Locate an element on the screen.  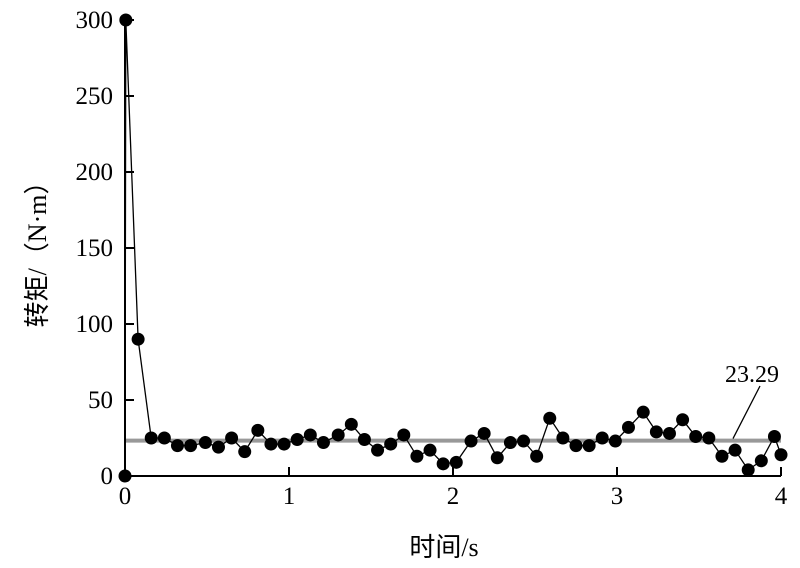
y-tick-label: 0 is located at coordinates (107, 476).